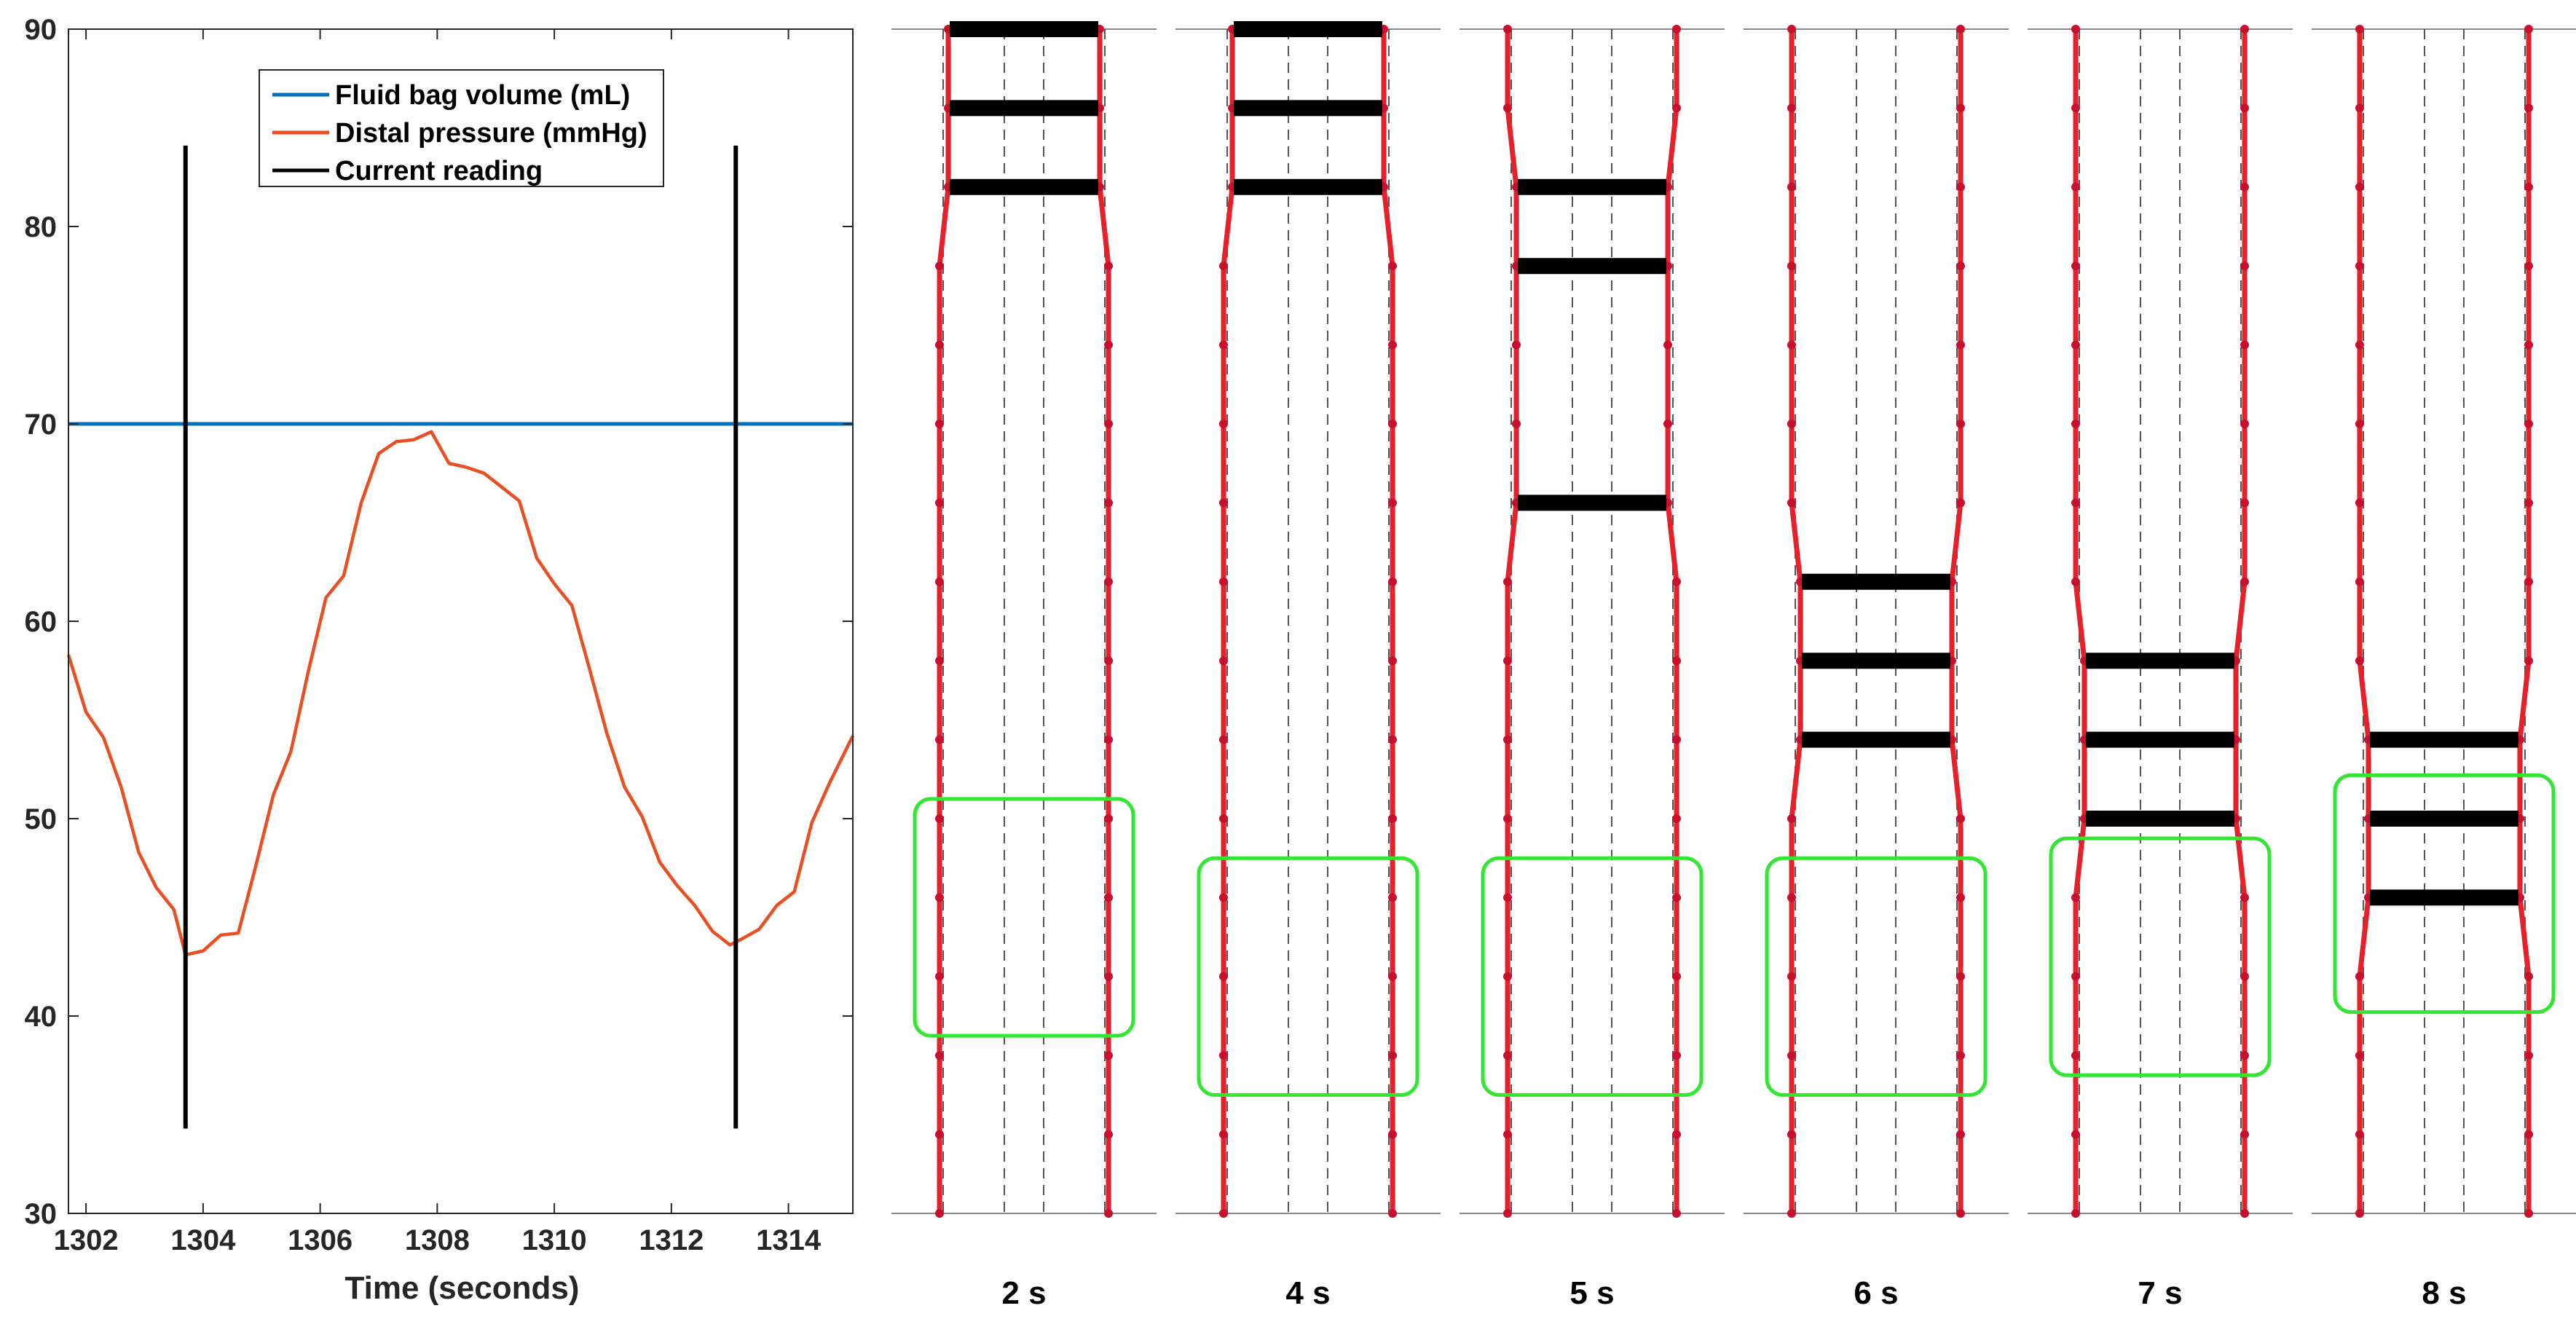 The height and width of the screenshot is (1319, 2576). What do you see at coordinates (41, 1214) in the screenshot?
I see `y-tick-label: 30` at bounding box center [41, 1214].